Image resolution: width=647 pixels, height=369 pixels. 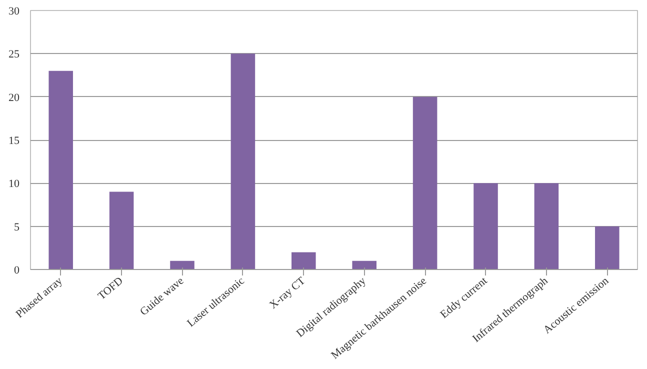 What do you see at coordinates (14, 98) in the screenshot?
I see `y-tick-label: 20` at bounding box center [14, 98].